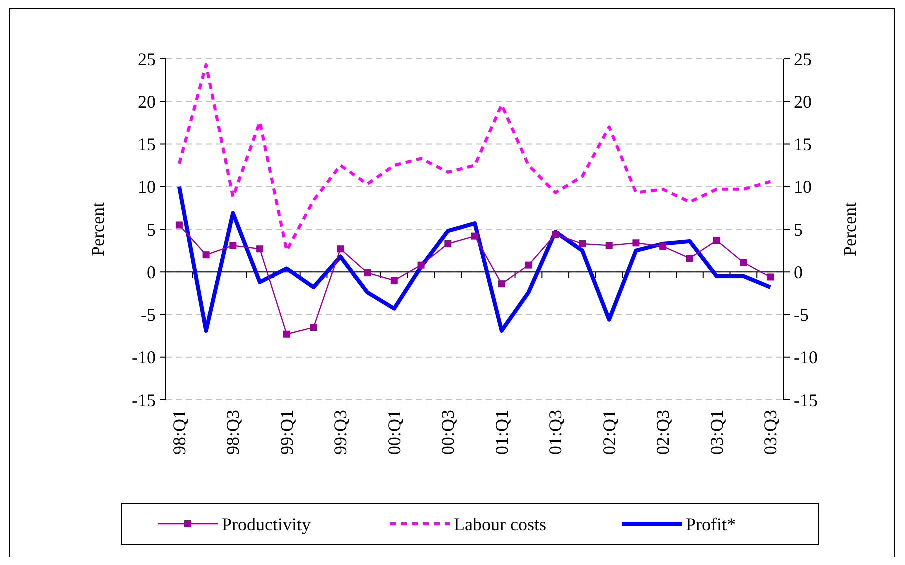 The image size is (905, 565). Describe the element at coordinates (151, 272) in the screenshot. I see `y-tick-label: 0` at that location.